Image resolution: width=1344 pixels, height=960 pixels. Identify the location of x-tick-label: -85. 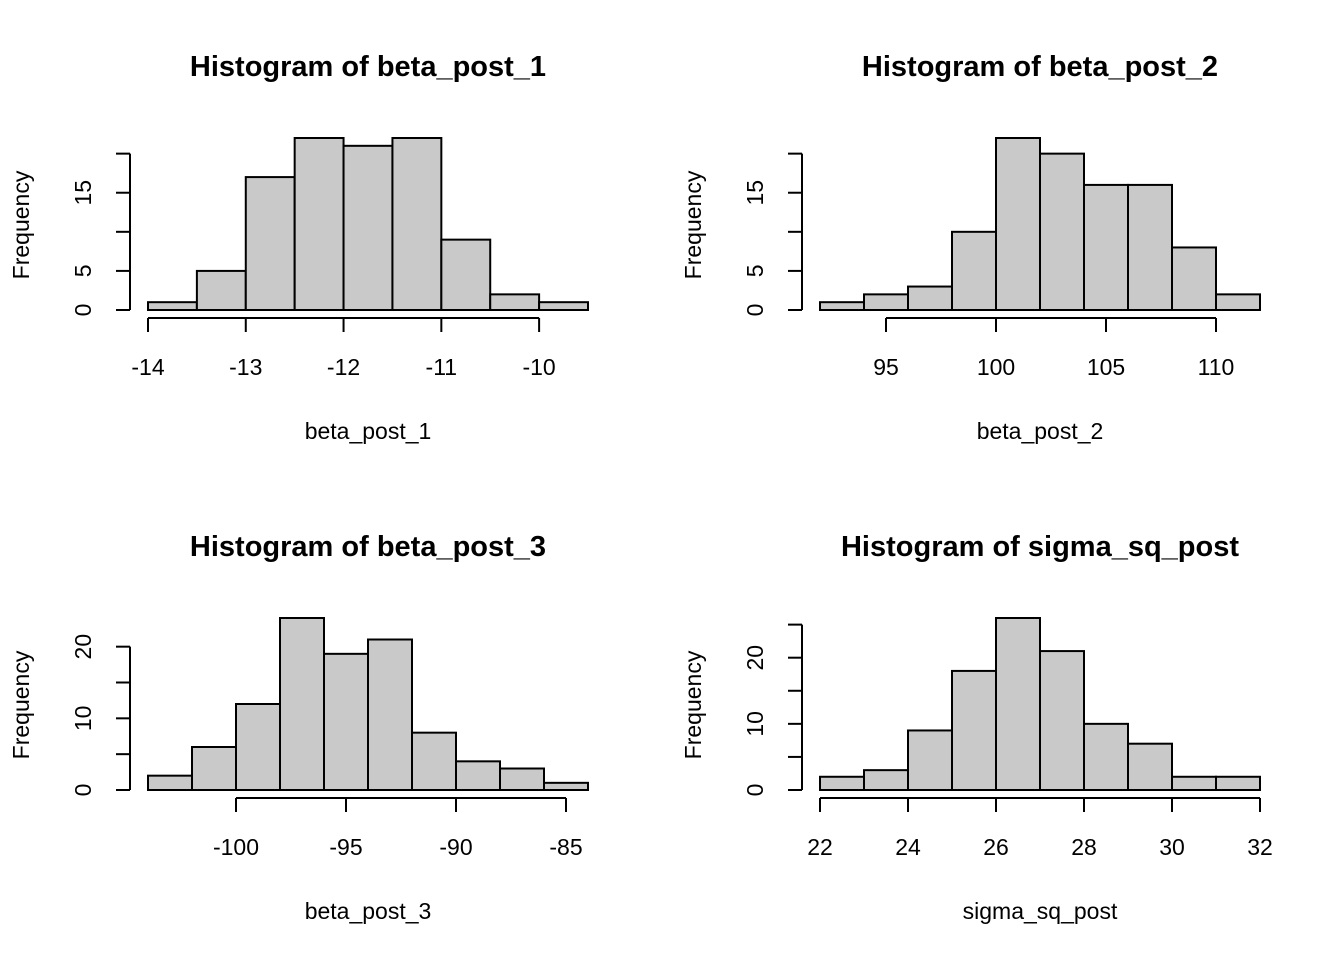
(565, 847).